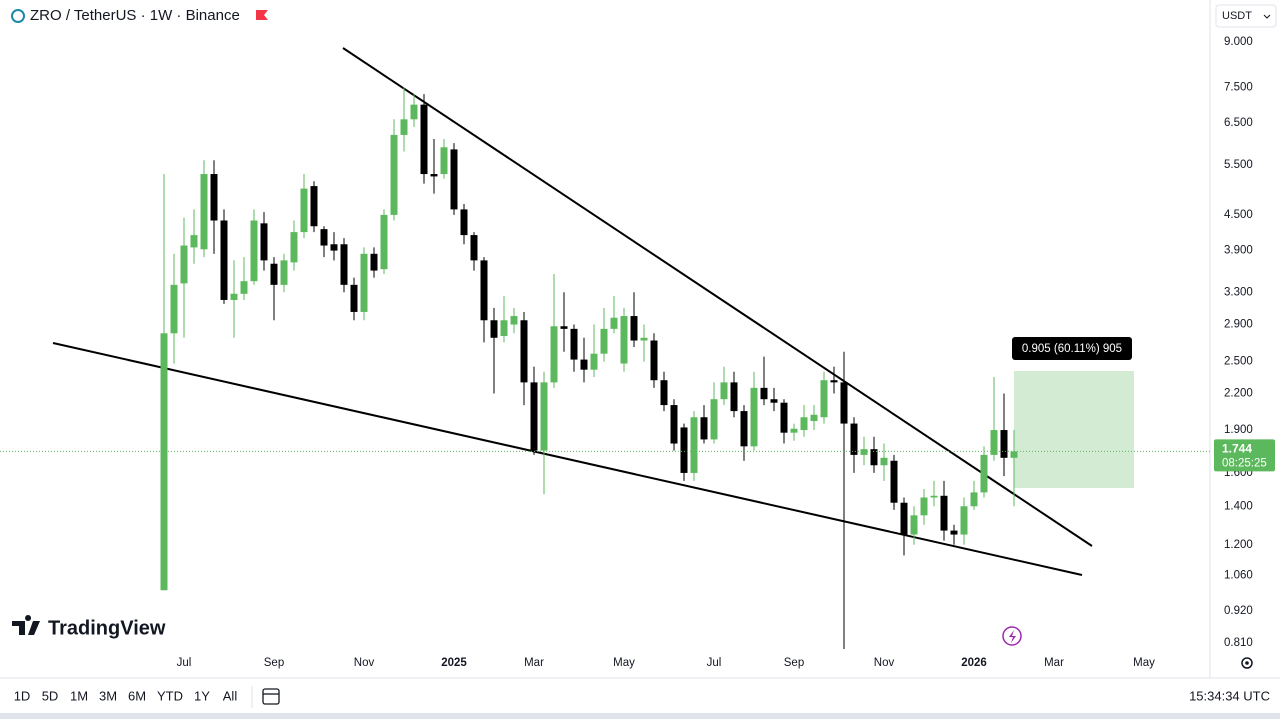 Image resolution: width=1280 pixels, height=720 pixels. I want to click on x-tick-label: Nov, so click(884, 663).